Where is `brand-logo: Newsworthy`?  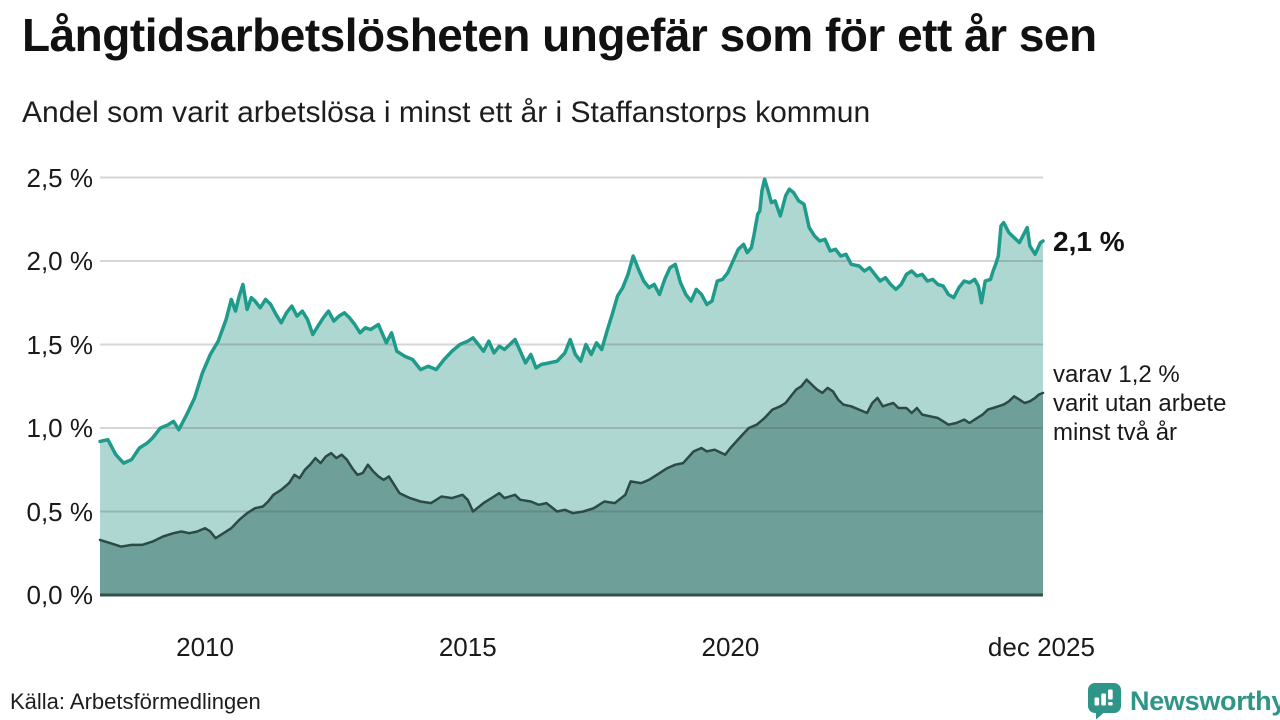 brand-logo: Newsworthy is located at coordinates (1183, 701).